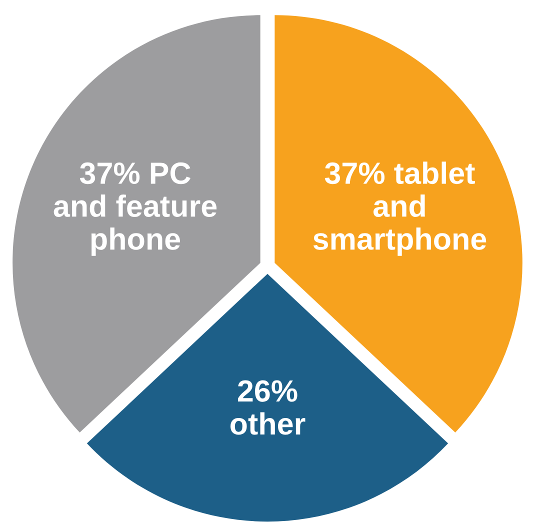  What do you see at coordinates (399, 209) in the screenshot?
I see `slice-label: 37% tablet and smartphone` at bounding box center [399, 209].